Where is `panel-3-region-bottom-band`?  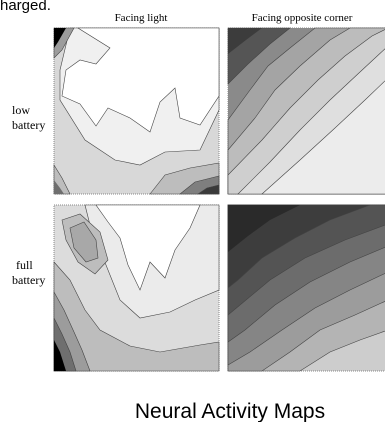 panel-3-region-bottom-band is located at coordinates (136, 316).